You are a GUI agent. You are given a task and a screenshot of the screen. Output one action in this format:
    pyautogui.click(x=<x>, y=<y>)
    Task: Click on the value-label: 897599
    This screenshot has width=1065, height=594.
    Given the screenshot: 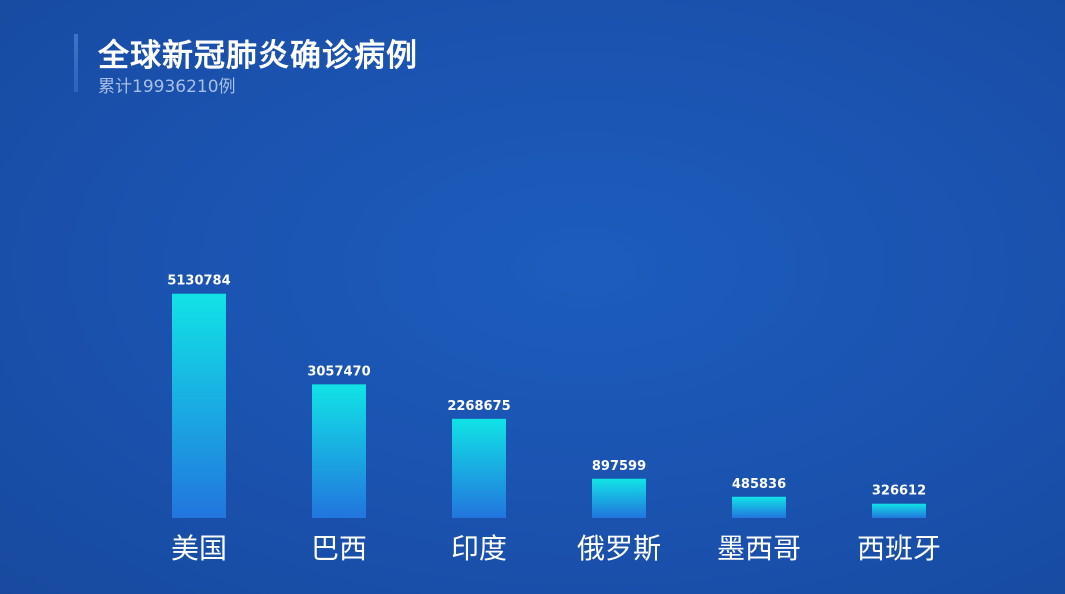 What is the action you would take?
    pyautogui.click(x=619, y=466)
    